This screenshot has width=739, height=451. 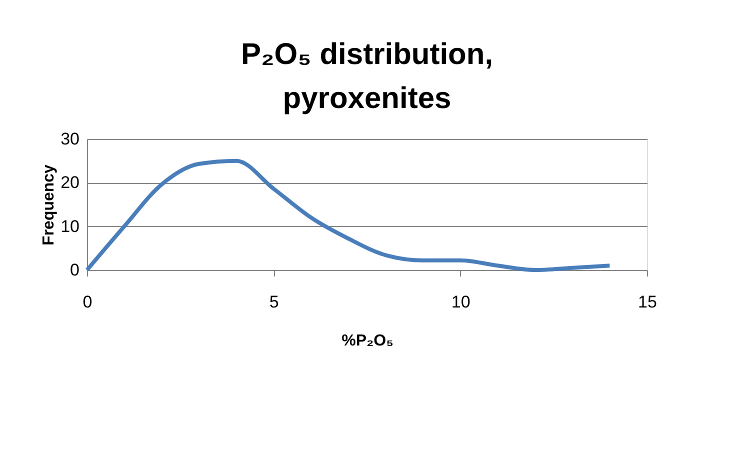 What do you see at coordinates (274, 302) in the screenshot?
I see `x-tick-label: 5` at bounding box center [274, 302].